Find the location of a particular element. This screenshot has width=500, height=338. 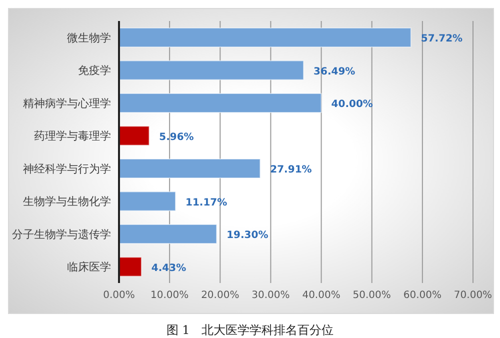

y-tick-label: 微生物学 is located at coordinates (89, 37).